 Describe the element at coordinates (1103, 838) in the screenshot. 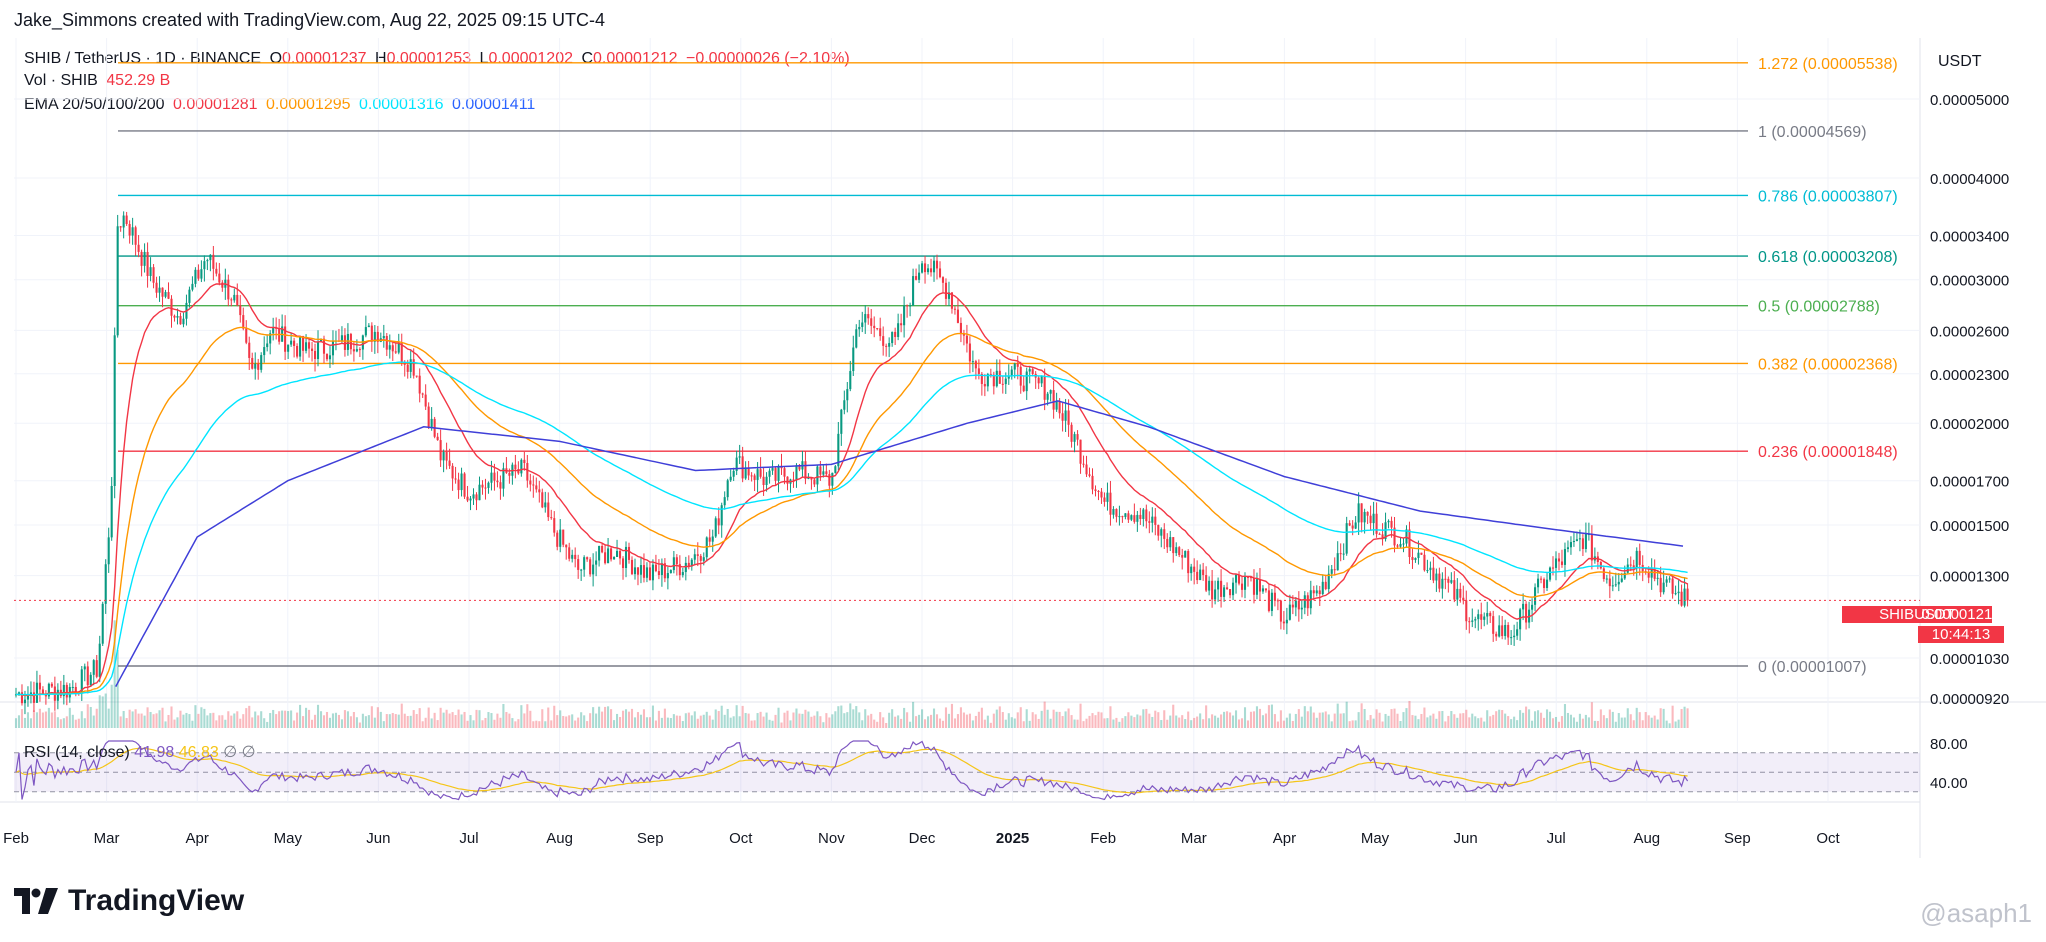

I see `time-tick-label: Feb` at that location.